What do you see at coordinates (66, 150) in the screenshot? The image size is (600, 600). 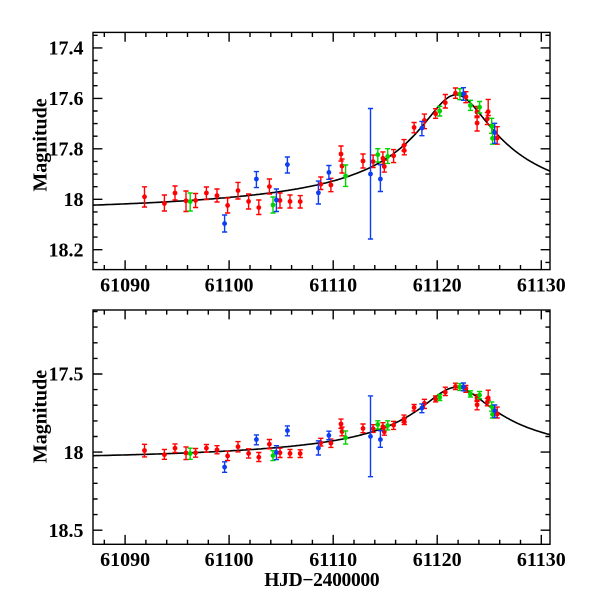 I see `svg-text: 17.8` at bounding box center [66, 150].